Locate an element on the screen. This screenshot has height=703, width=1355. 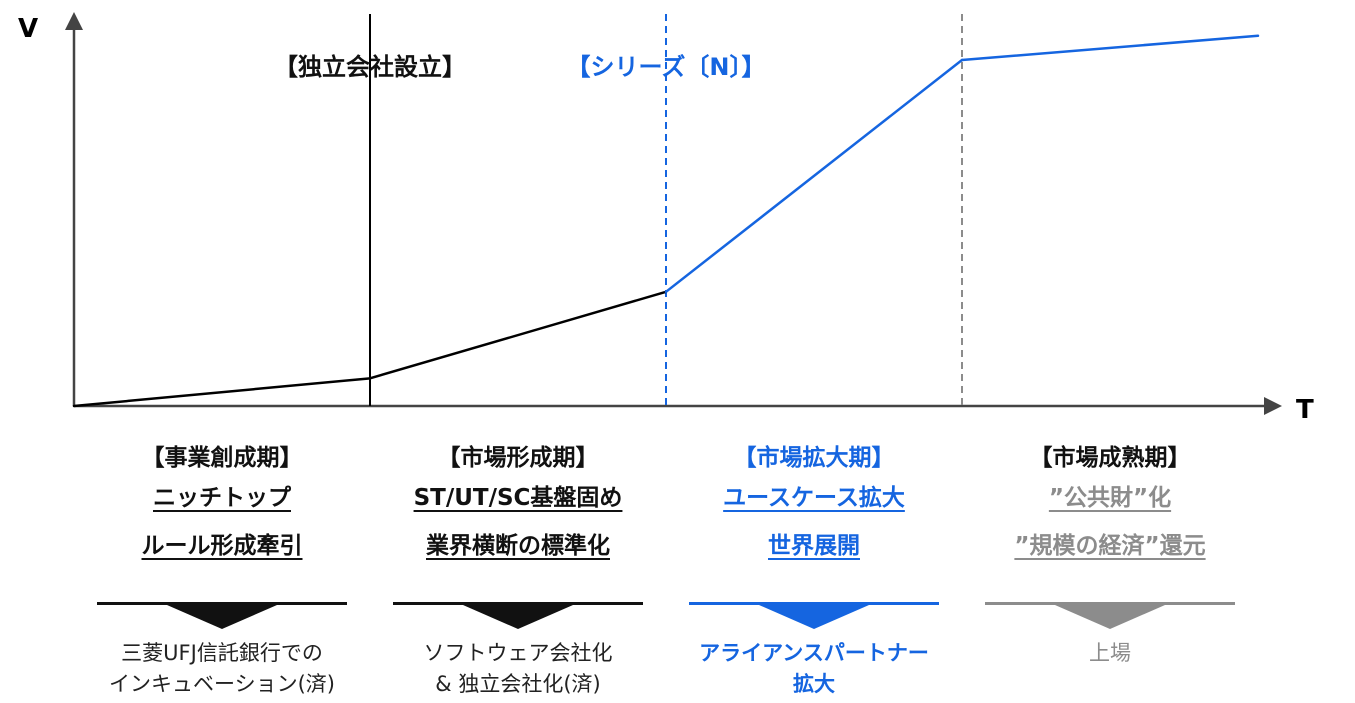
phase-line: ”公共財”化 is located at coordinates (1110, 498).